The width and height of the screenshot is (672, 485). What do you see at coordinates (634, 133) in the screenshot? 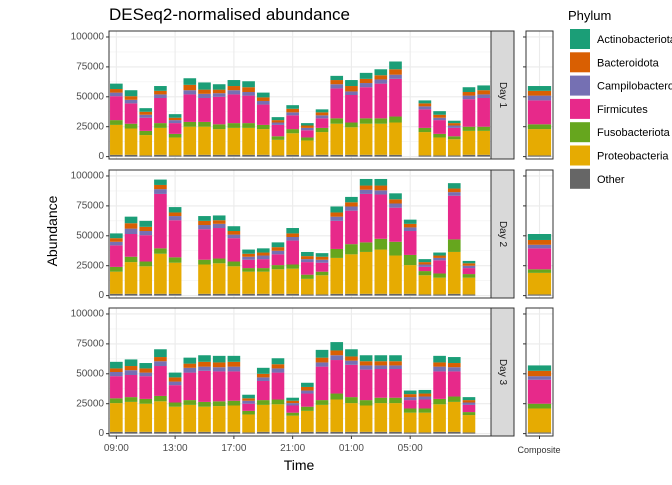
I see `legend-label: Fusobacteriota` at bounding box center [634, 133].